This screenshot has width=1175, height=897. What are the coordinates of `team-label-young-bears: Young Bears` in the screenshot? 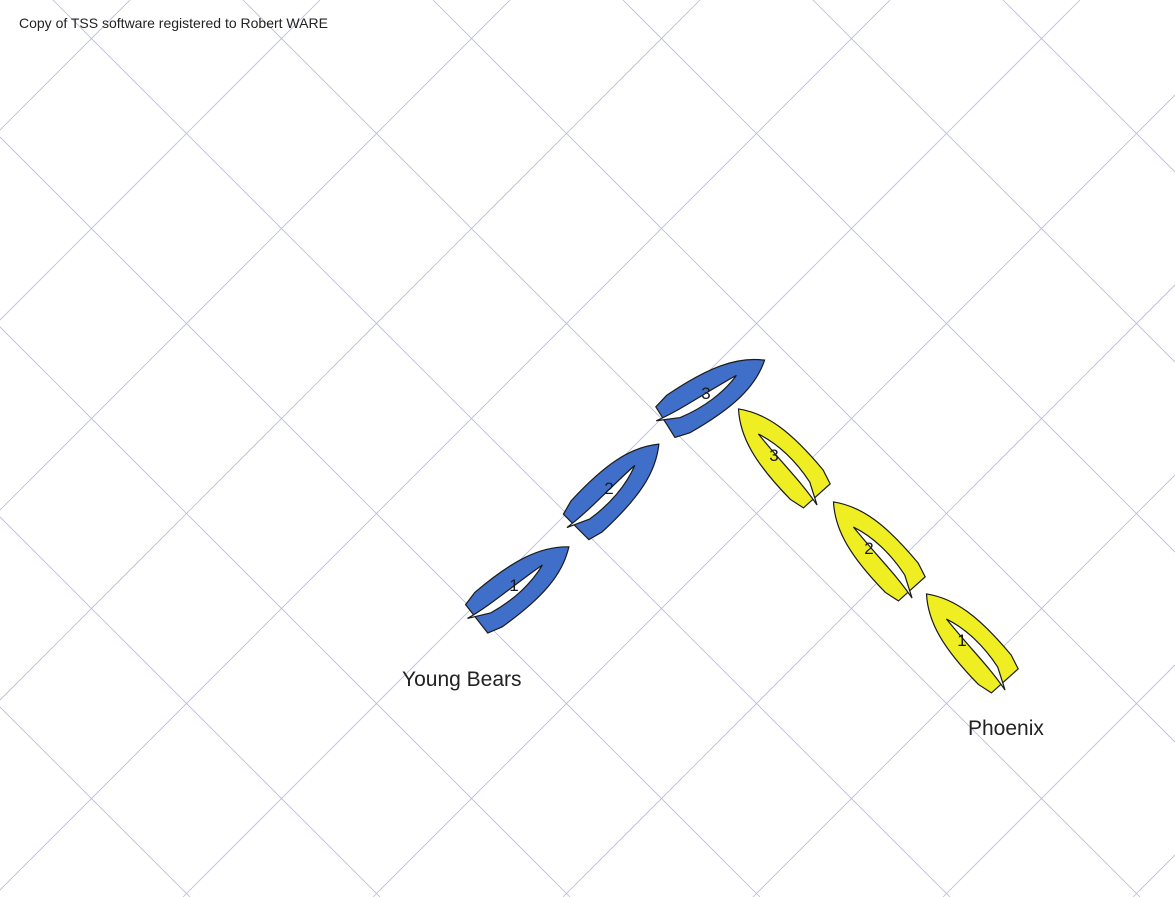 It's located at (462, 679).